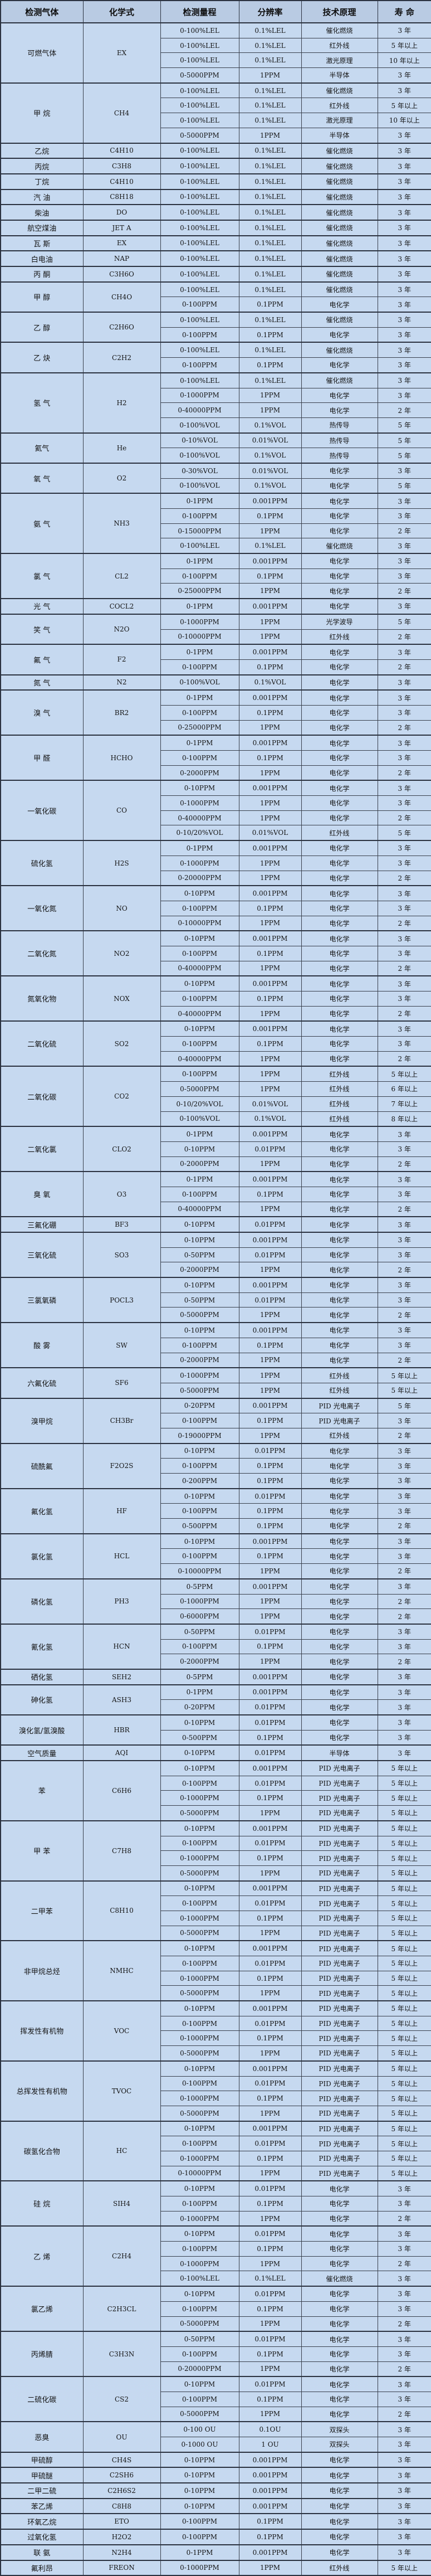 Image resolution: width=431 pixels, height=2576 pixels. What do you see at coordinates (216, 818) in the screenshot?
I see `table-row: 0-40000PPM 1PPM 电化学 2 年` at bounding box center [216, 818].